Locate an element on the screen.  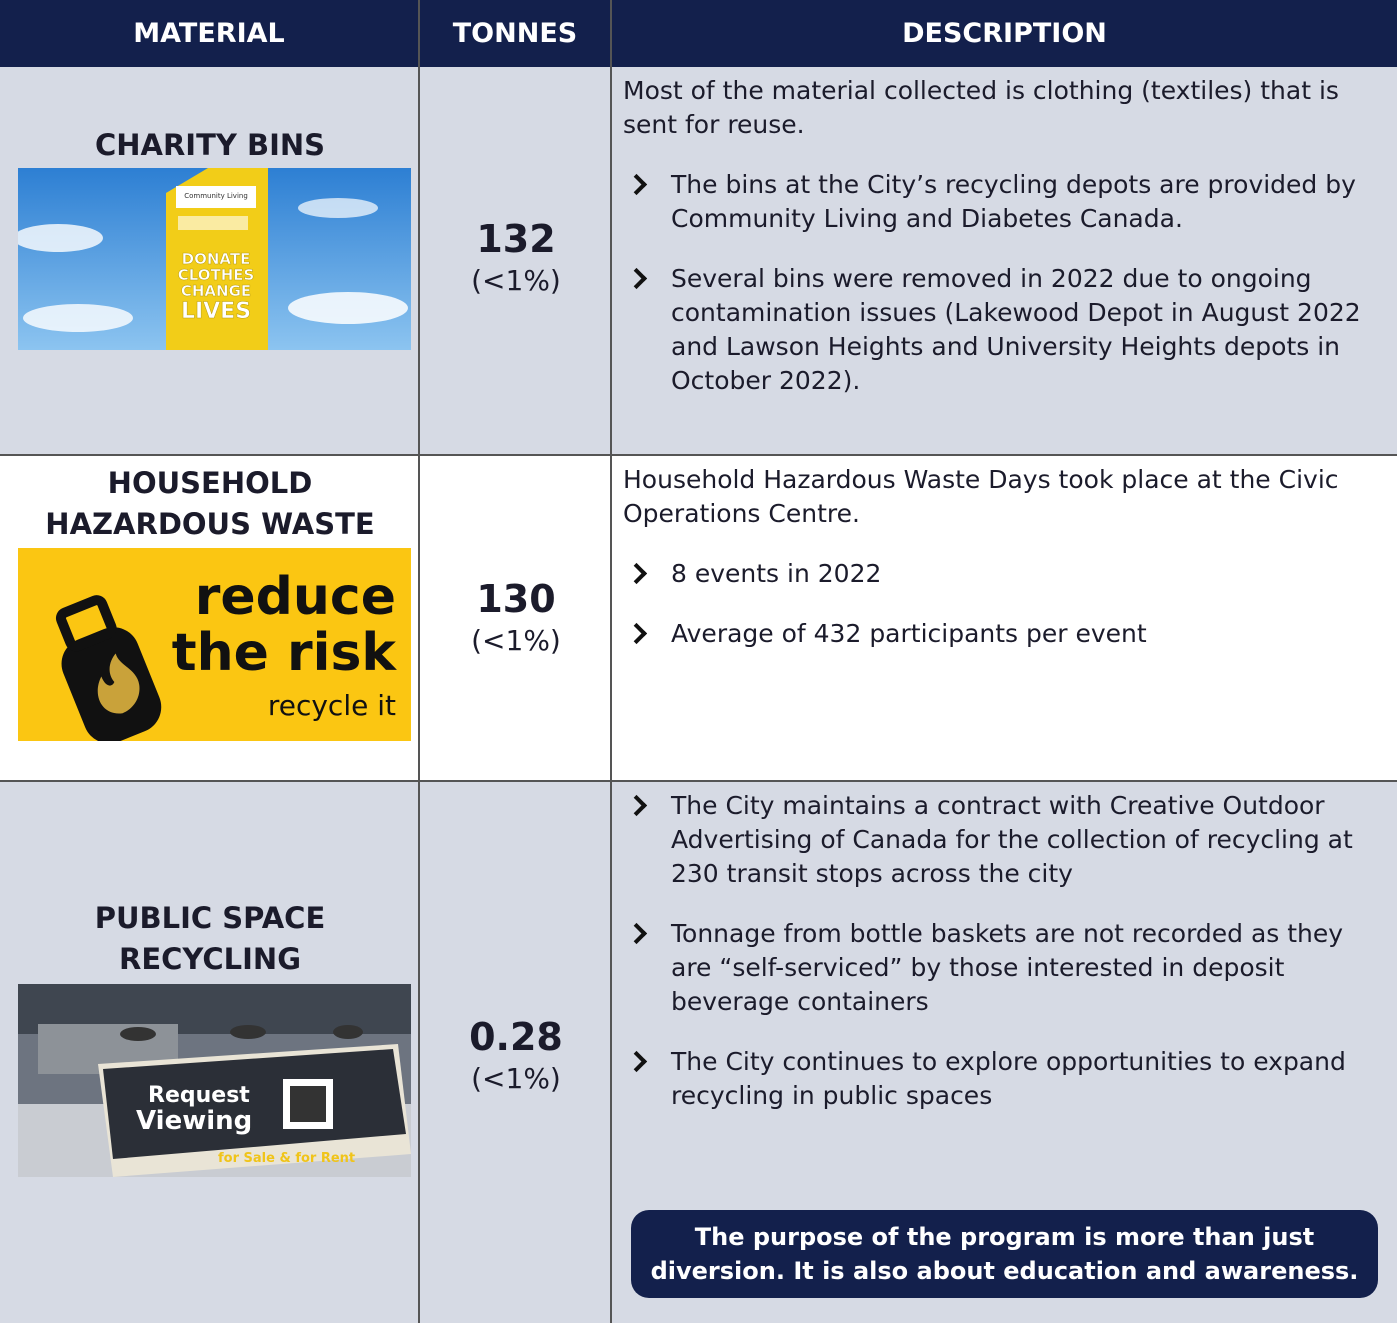
image-text: Community Living is located at coordinates (216, 196).